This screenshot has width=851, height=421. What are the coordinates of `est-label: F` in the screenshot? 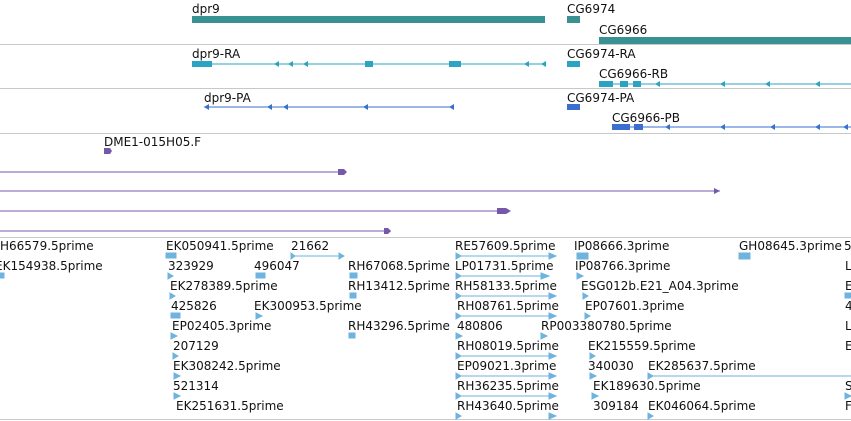 It's located at (848, 406).